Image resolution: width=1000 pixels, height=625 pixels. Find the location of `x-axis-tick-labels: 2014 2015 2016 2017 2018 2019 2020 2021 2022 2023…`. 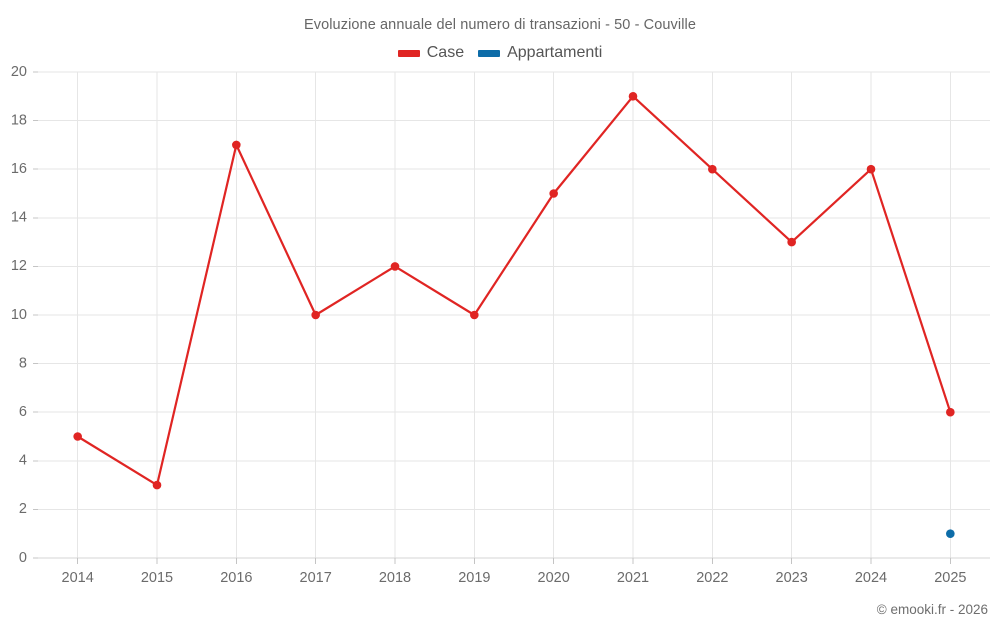

x-axis-tick-labels: 2014 2015 2016 2017 2018 2019 2020 2021 2022 2023… is located at coordinates (514, 578).